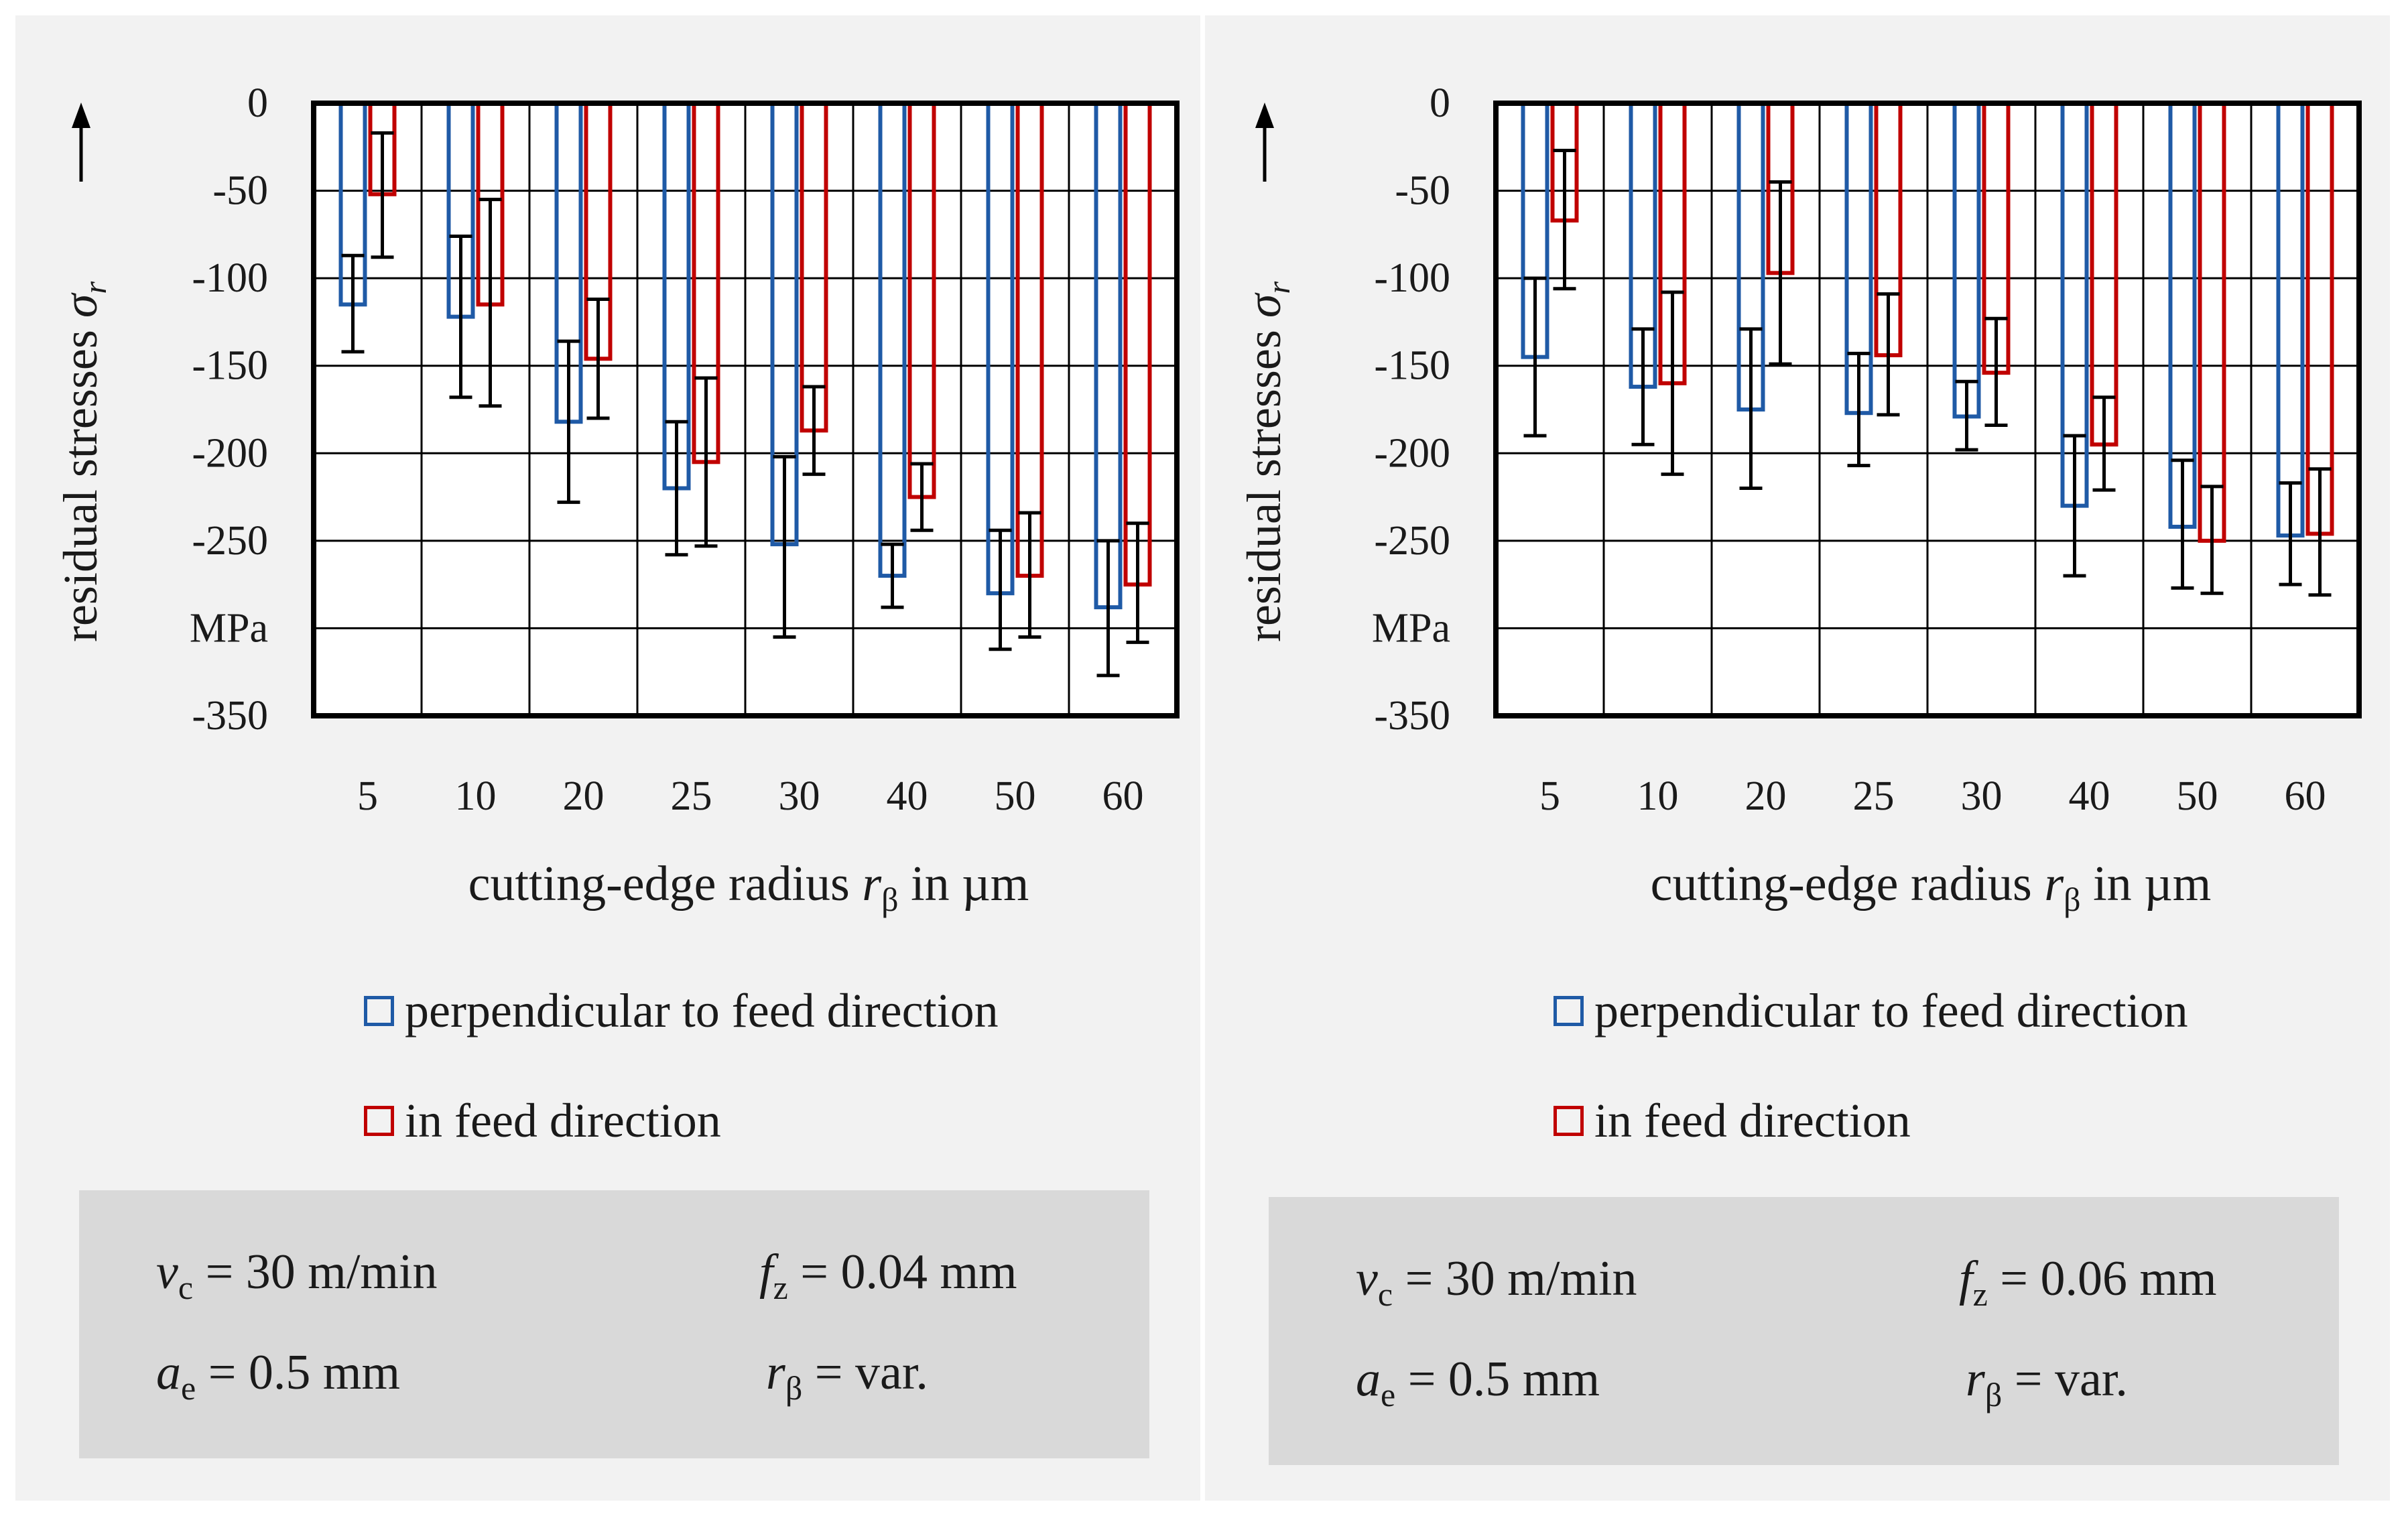 The height and width of the screenshot is (1516, 2408). Describe the element at coordinates (2088, 1282) in the screenshot. I see `param-fz: fz = 0.06 mm` at that location.